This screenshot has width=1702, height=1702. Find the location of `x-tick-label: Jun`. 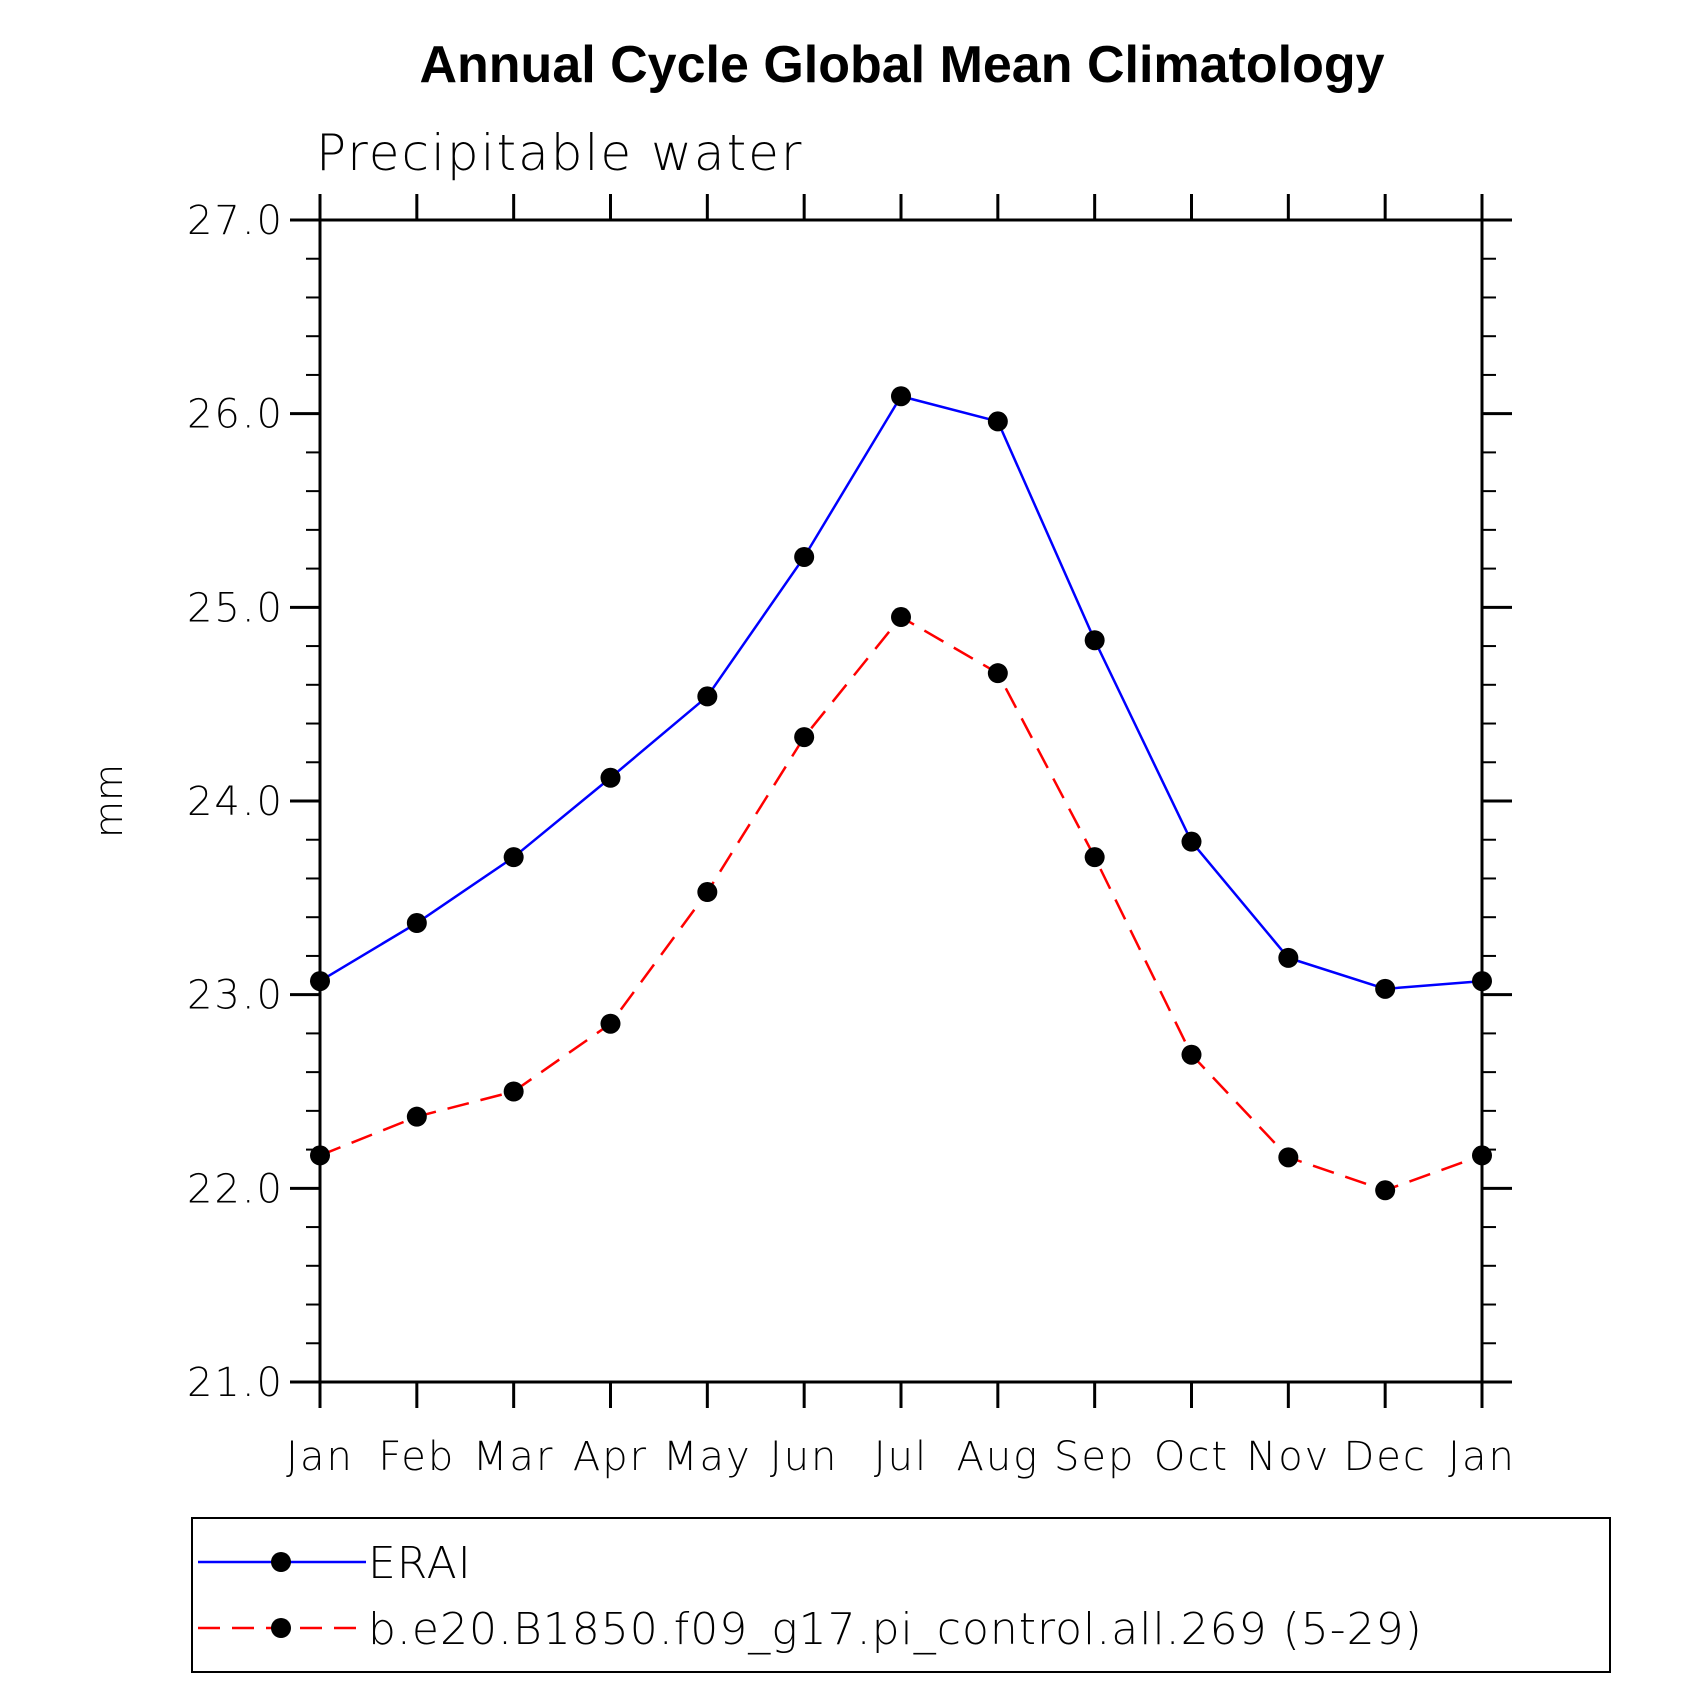

x-tick-label: Jun is located at coordinates (804, 1457).